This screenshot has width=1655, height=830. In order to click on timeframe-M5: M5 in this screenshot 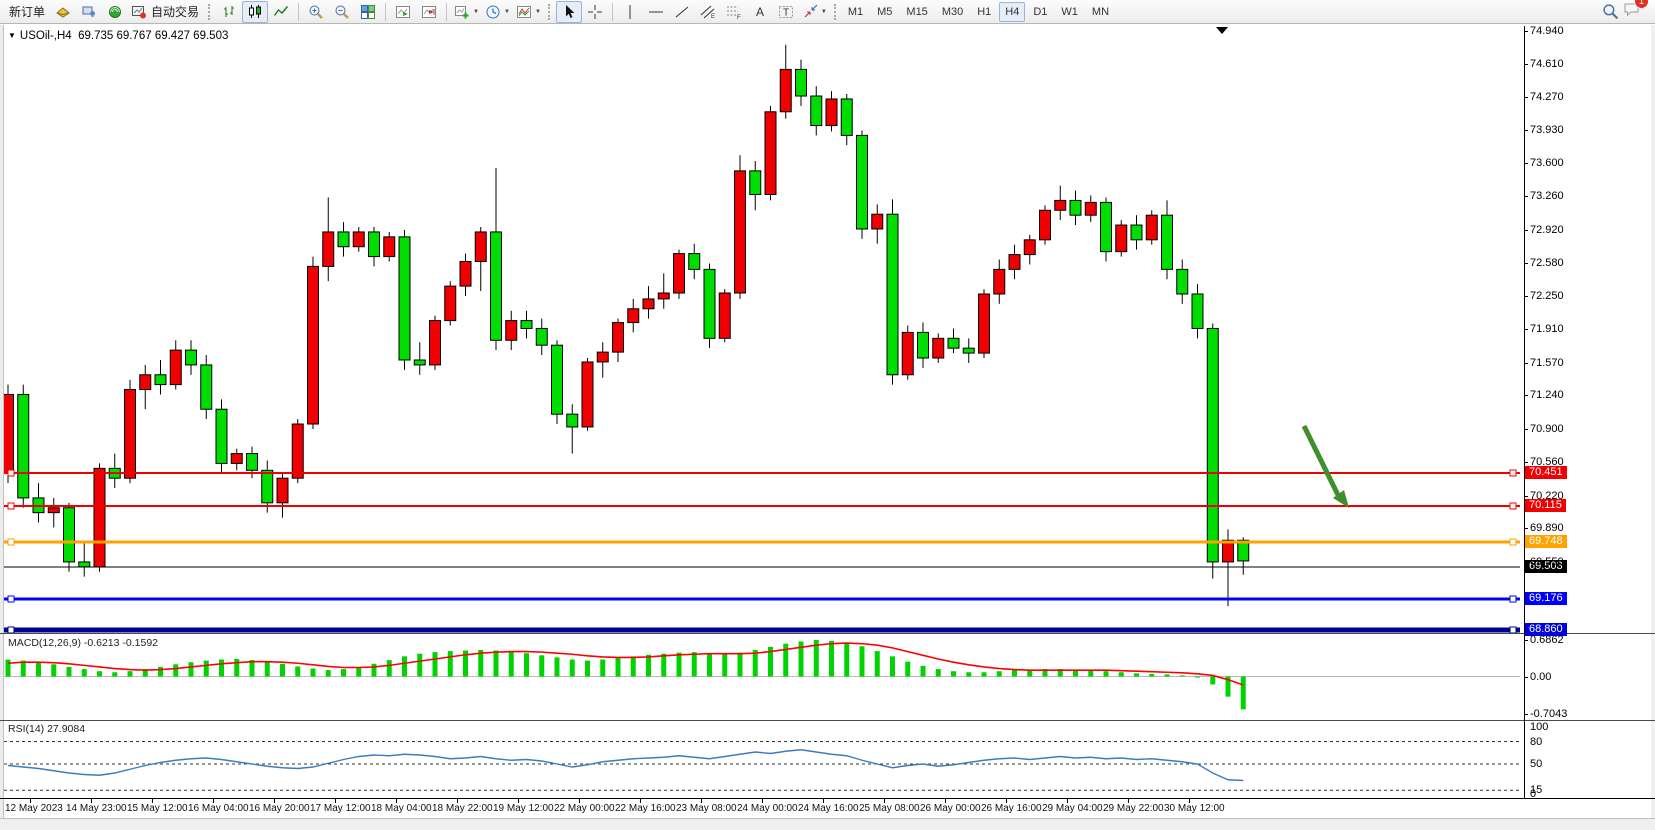, I will do `click(885, 11)`.